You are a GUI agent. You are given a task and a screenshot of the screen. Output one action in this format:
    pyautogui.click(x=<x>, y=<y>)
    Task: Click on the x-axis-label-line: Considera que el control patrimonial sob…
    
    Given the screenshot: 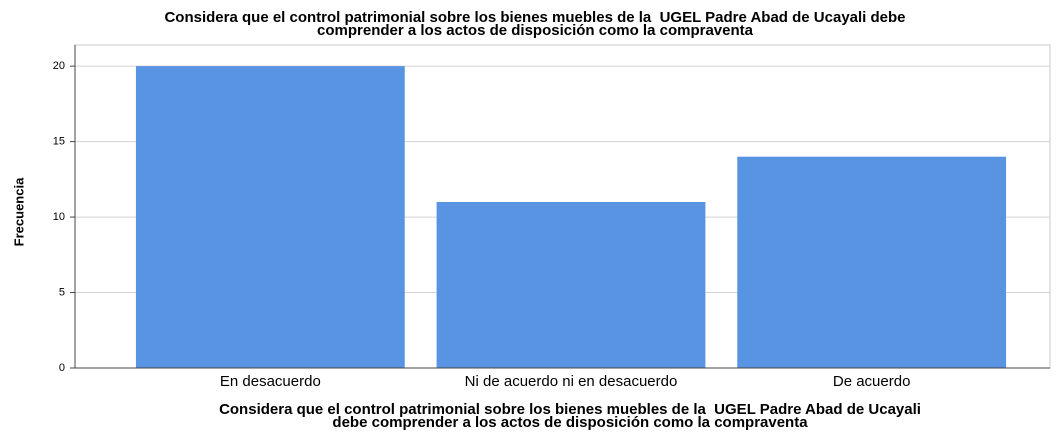 What is the action you would take?
    pyautogui.click(x=570, y=409)
    